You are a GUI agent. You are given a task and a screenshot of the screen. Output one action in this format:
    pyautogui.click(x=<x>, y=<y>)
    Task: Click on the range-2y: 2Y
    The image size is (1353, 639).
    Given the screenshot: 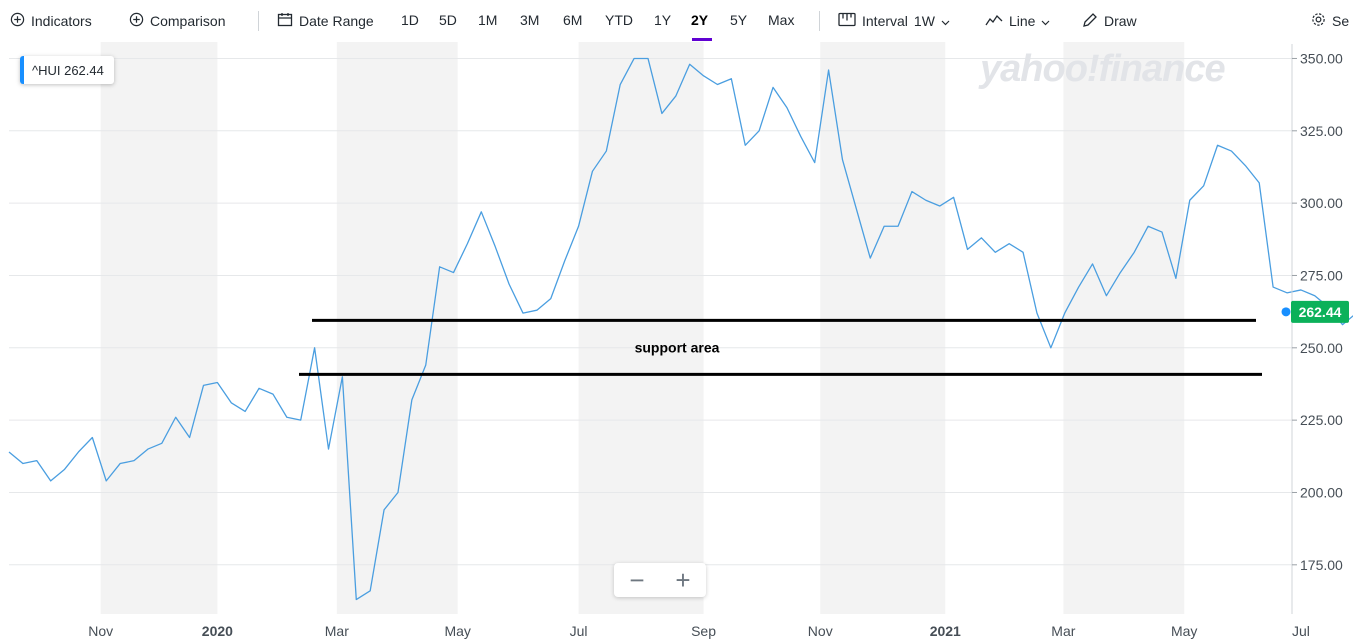 What is the action you would take?
    pyautogui.click(x=700, y=20)
    